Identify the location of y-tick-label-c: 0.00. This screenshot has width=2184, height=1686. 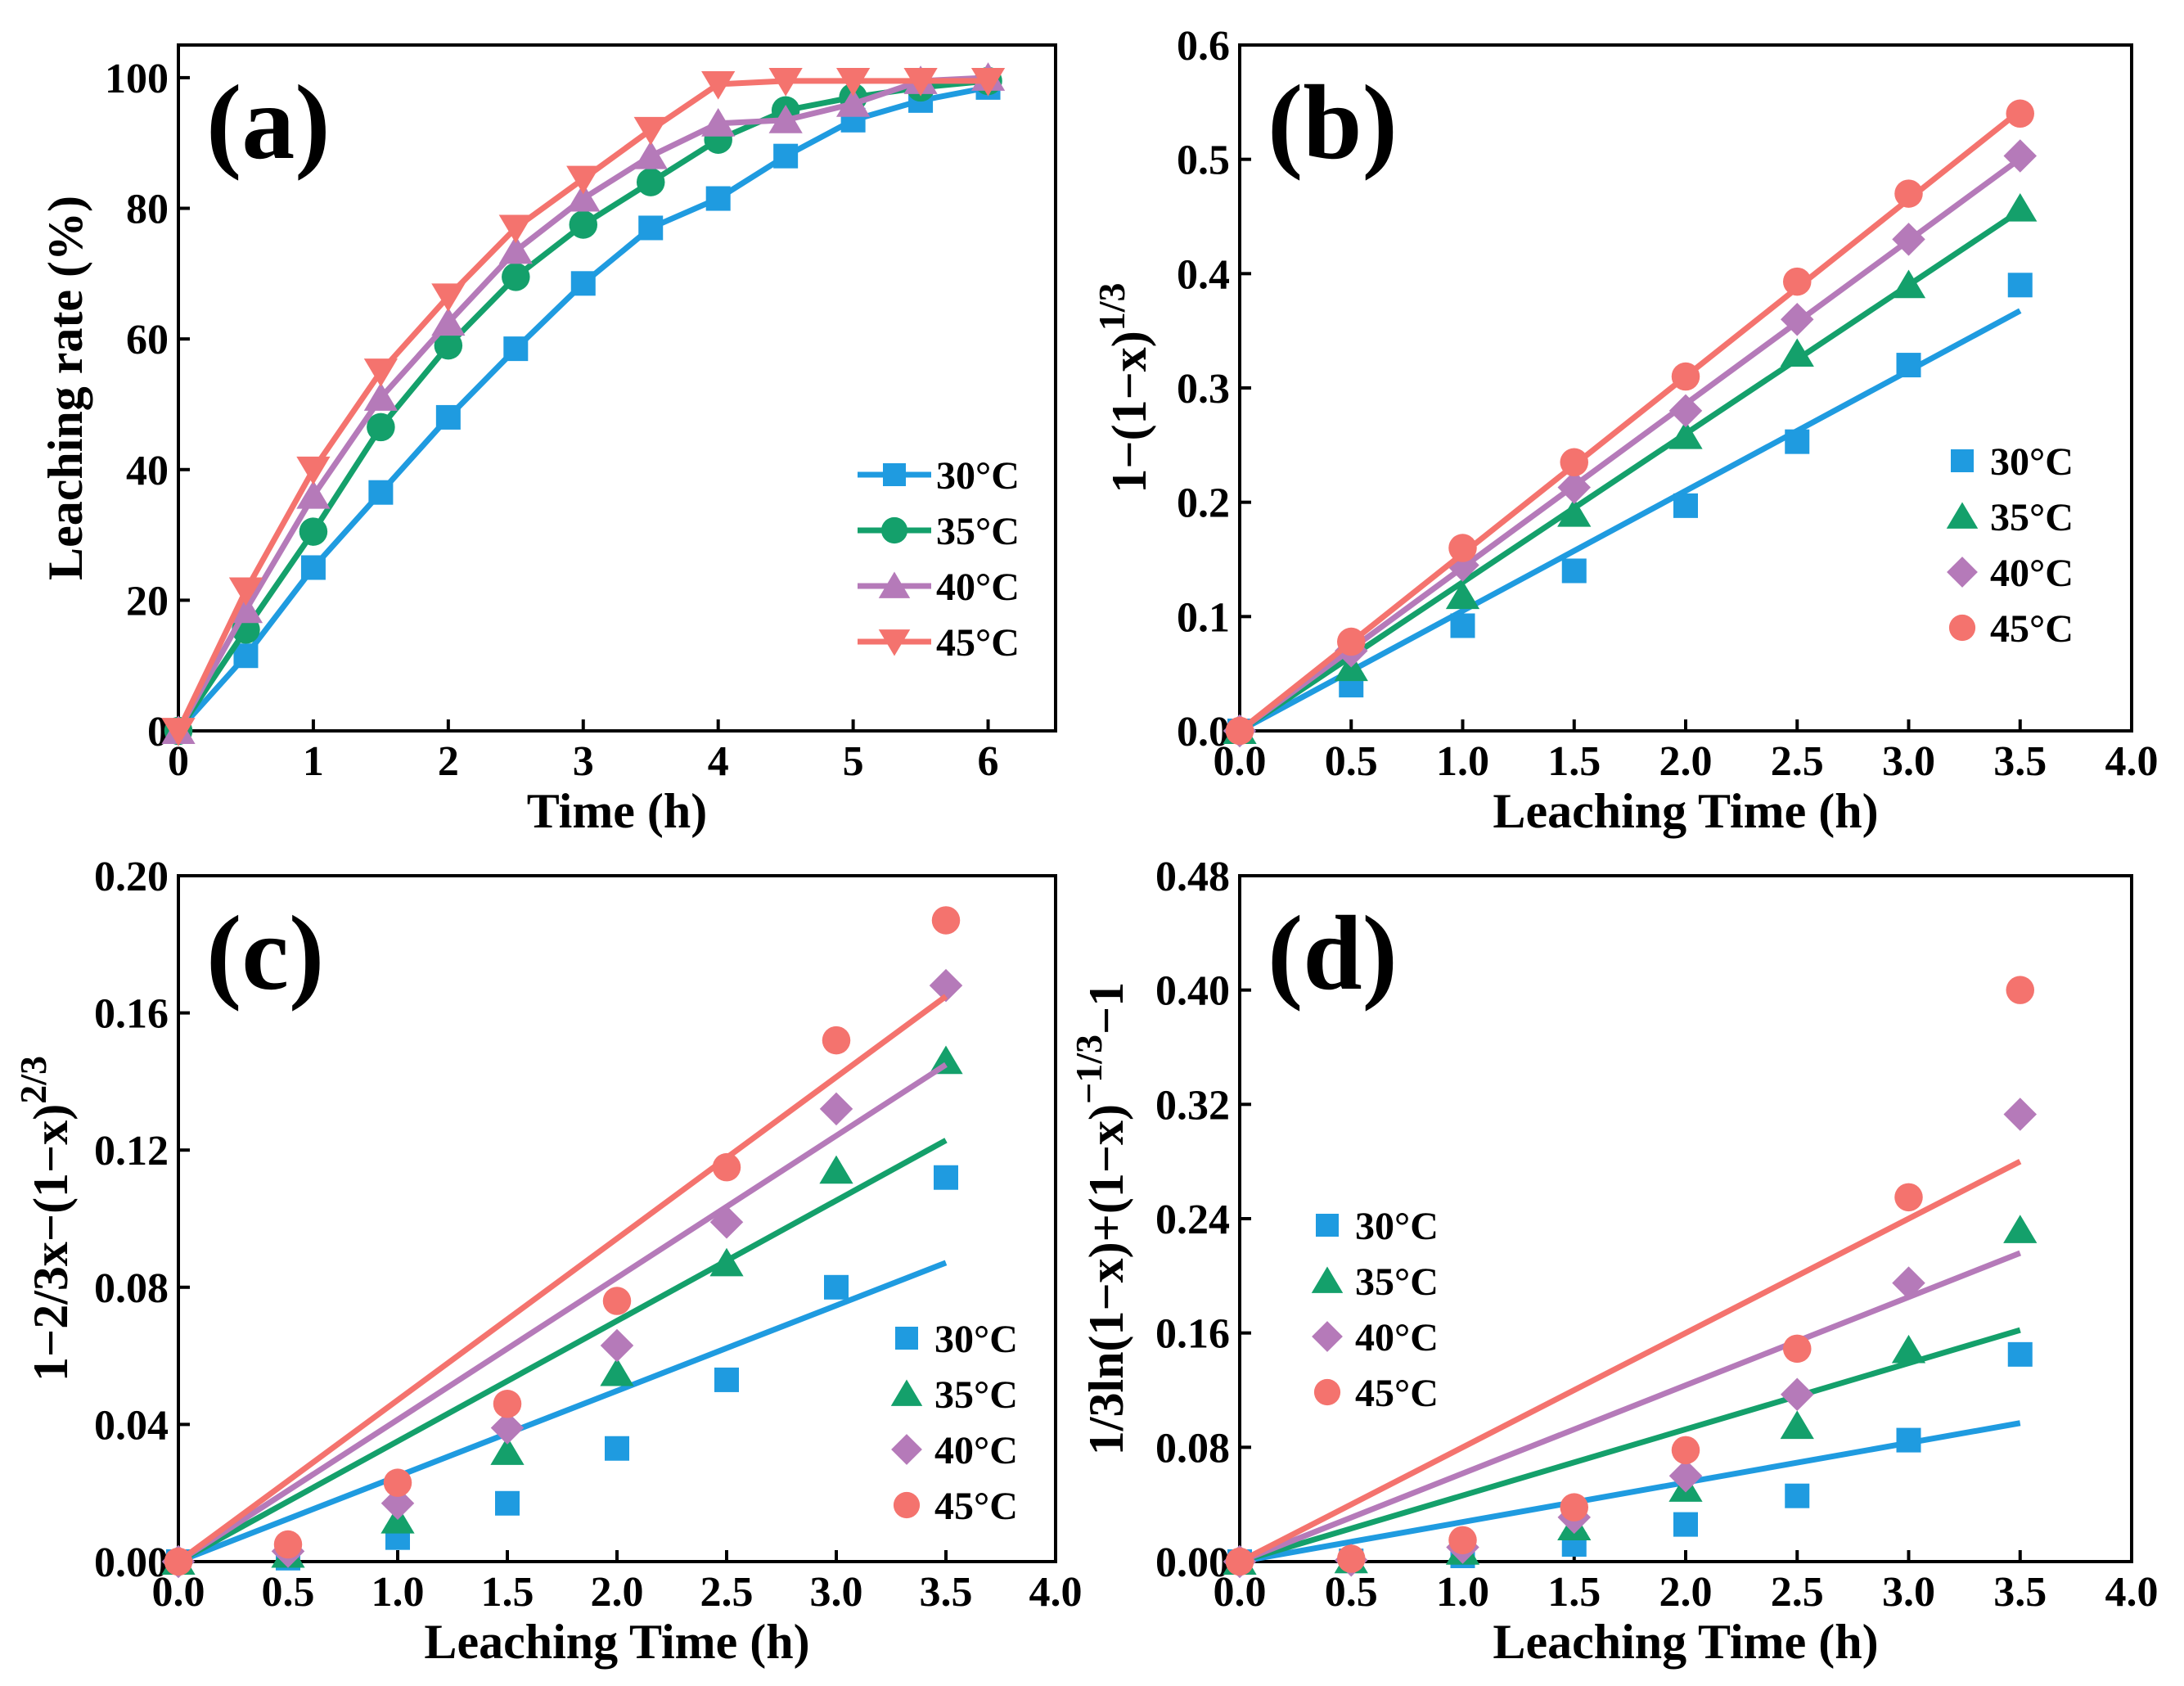
(131, 1562).